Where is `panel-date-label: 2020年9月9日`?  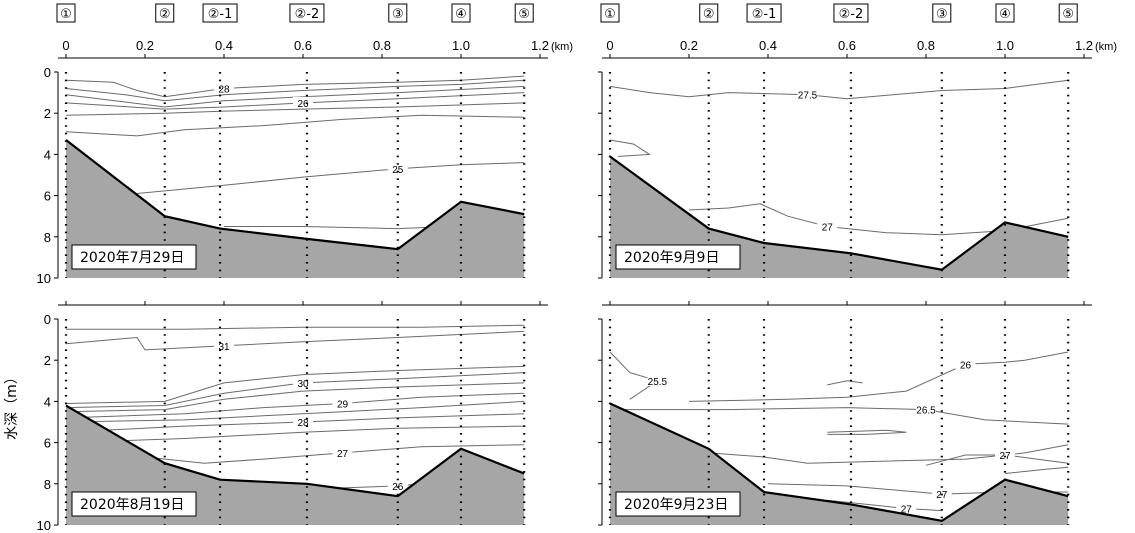 panel-date-label: 2020年9月9日 is located at coordinates (671, 258).